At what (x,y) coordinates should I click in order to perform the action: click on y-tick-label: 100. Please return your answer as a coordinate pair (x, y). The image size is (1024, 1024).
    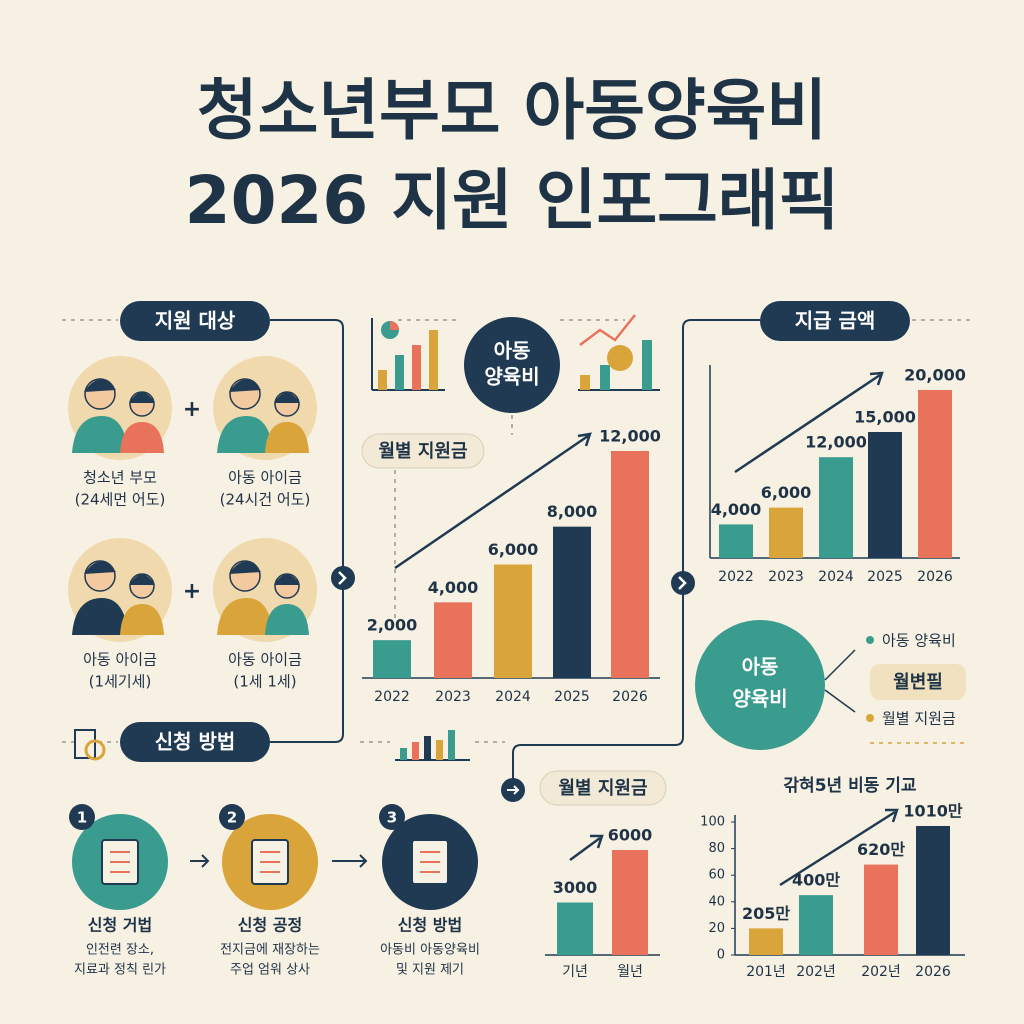
    Looking at the image, I should click on (712, 822).